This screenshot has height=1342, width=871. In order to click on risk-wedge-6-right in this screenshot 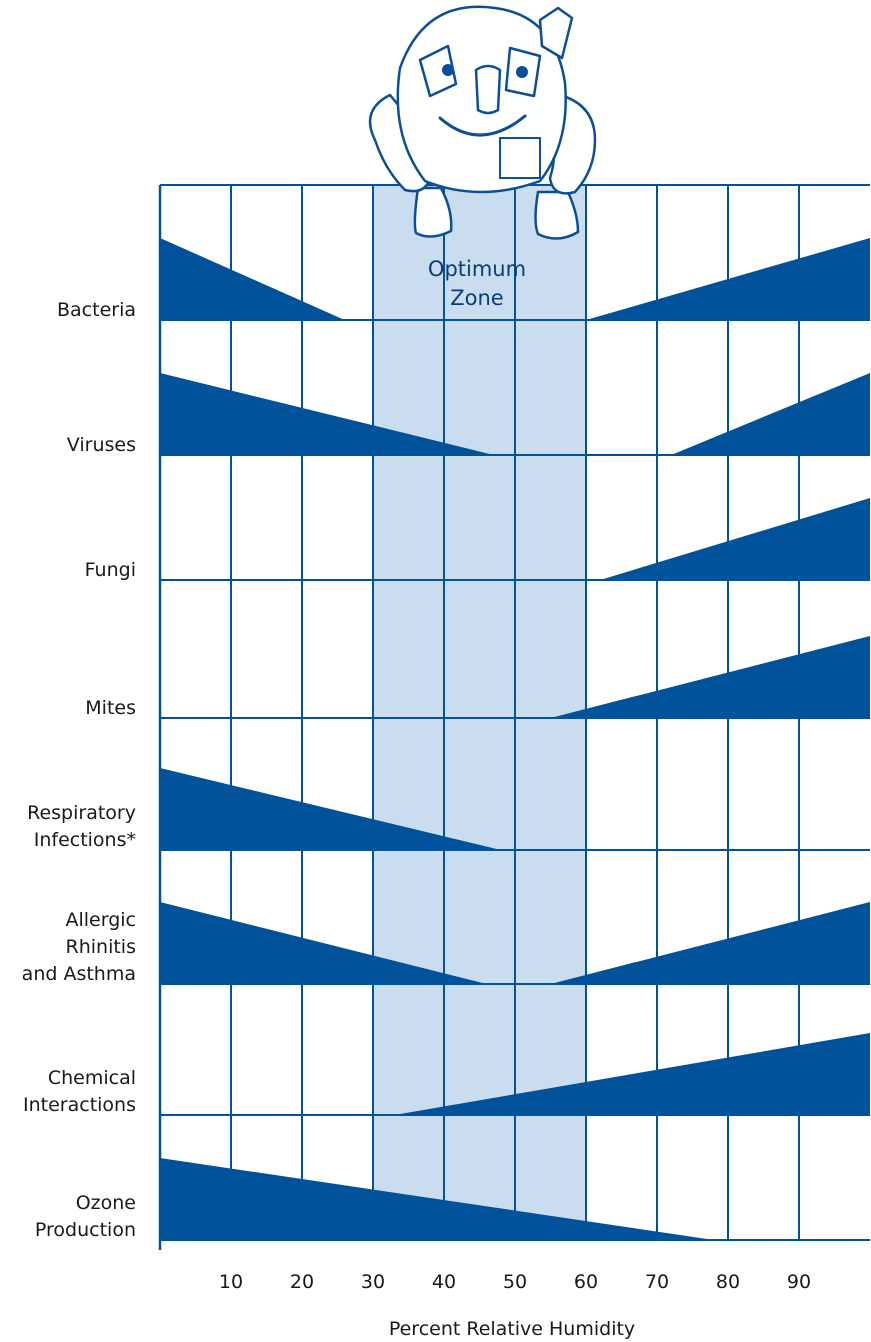, I will do `click(710, 943)`.